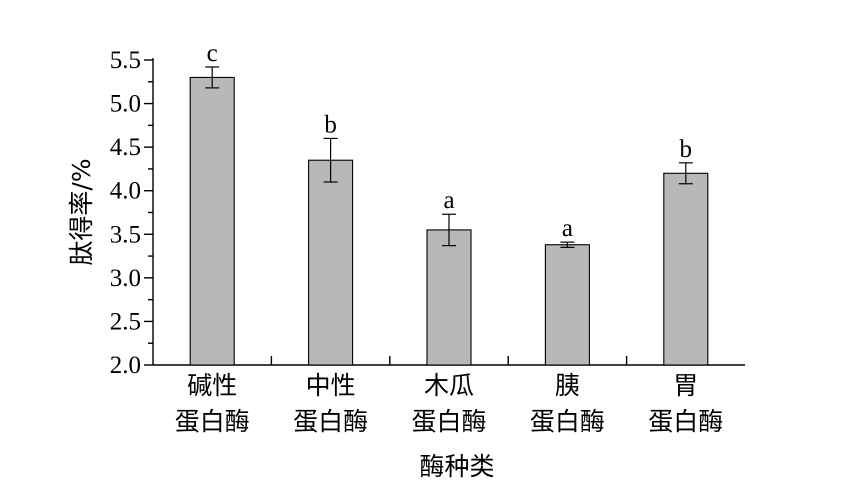  What do you see at coordinates (456, 466) in the screenshot?
I see `x-axis-title: 酶种类` at bounding box center [456, 466].